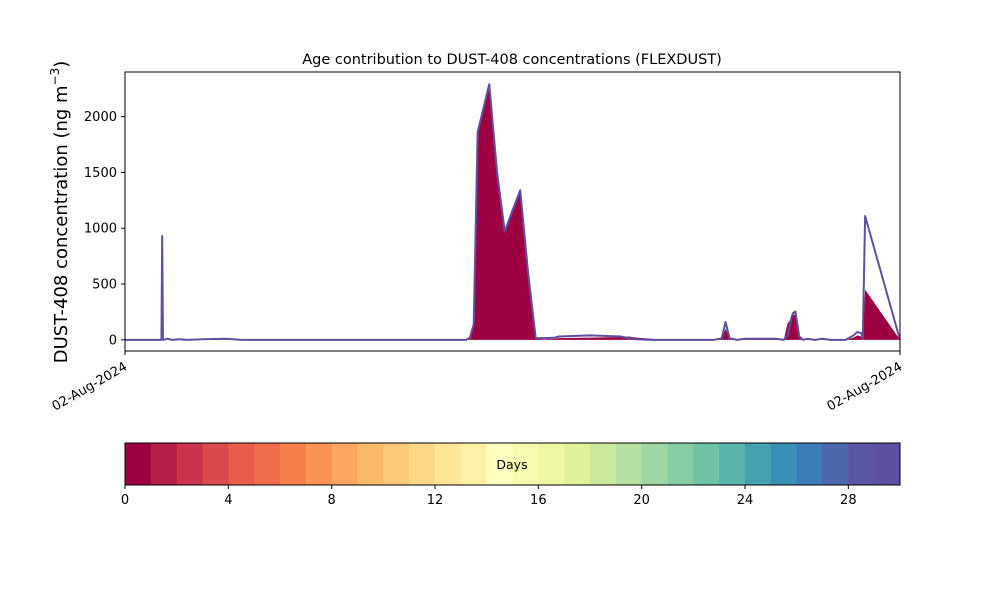 Image resolution: width=1000 pixels, height=600 pixels. I want to click on colorbar: 0 4 8 12 16 20 24 28, so click(511, 475).